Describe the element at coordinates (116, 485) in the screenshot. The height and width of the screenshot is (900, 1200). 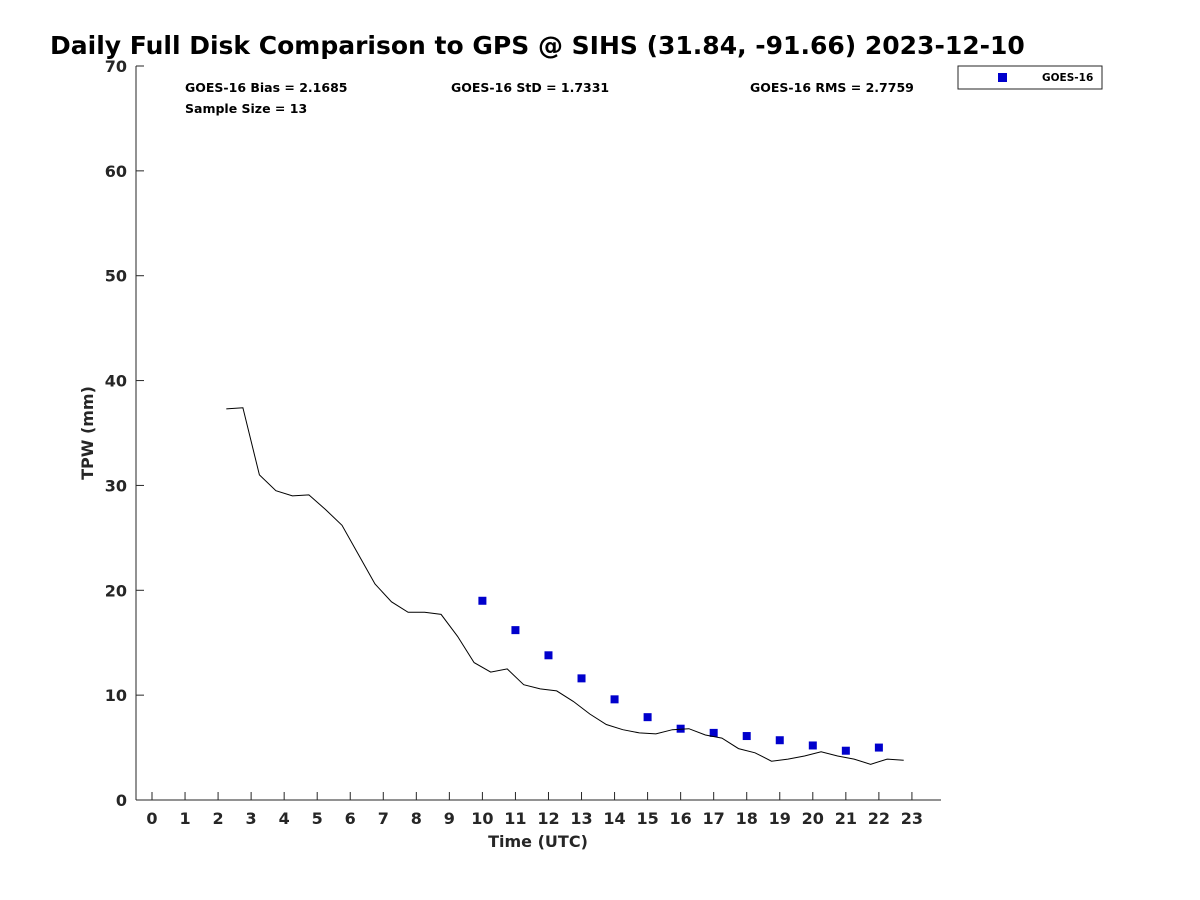
I see `y-tick-label: 30` at that location.